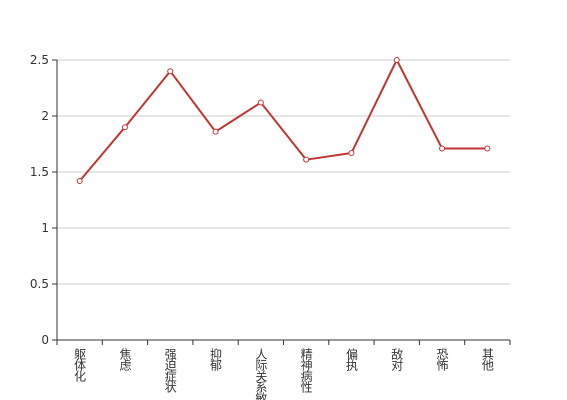 The image size is (567, 400). I want to click on y-tick-label: 2.5, so click(39, 60).